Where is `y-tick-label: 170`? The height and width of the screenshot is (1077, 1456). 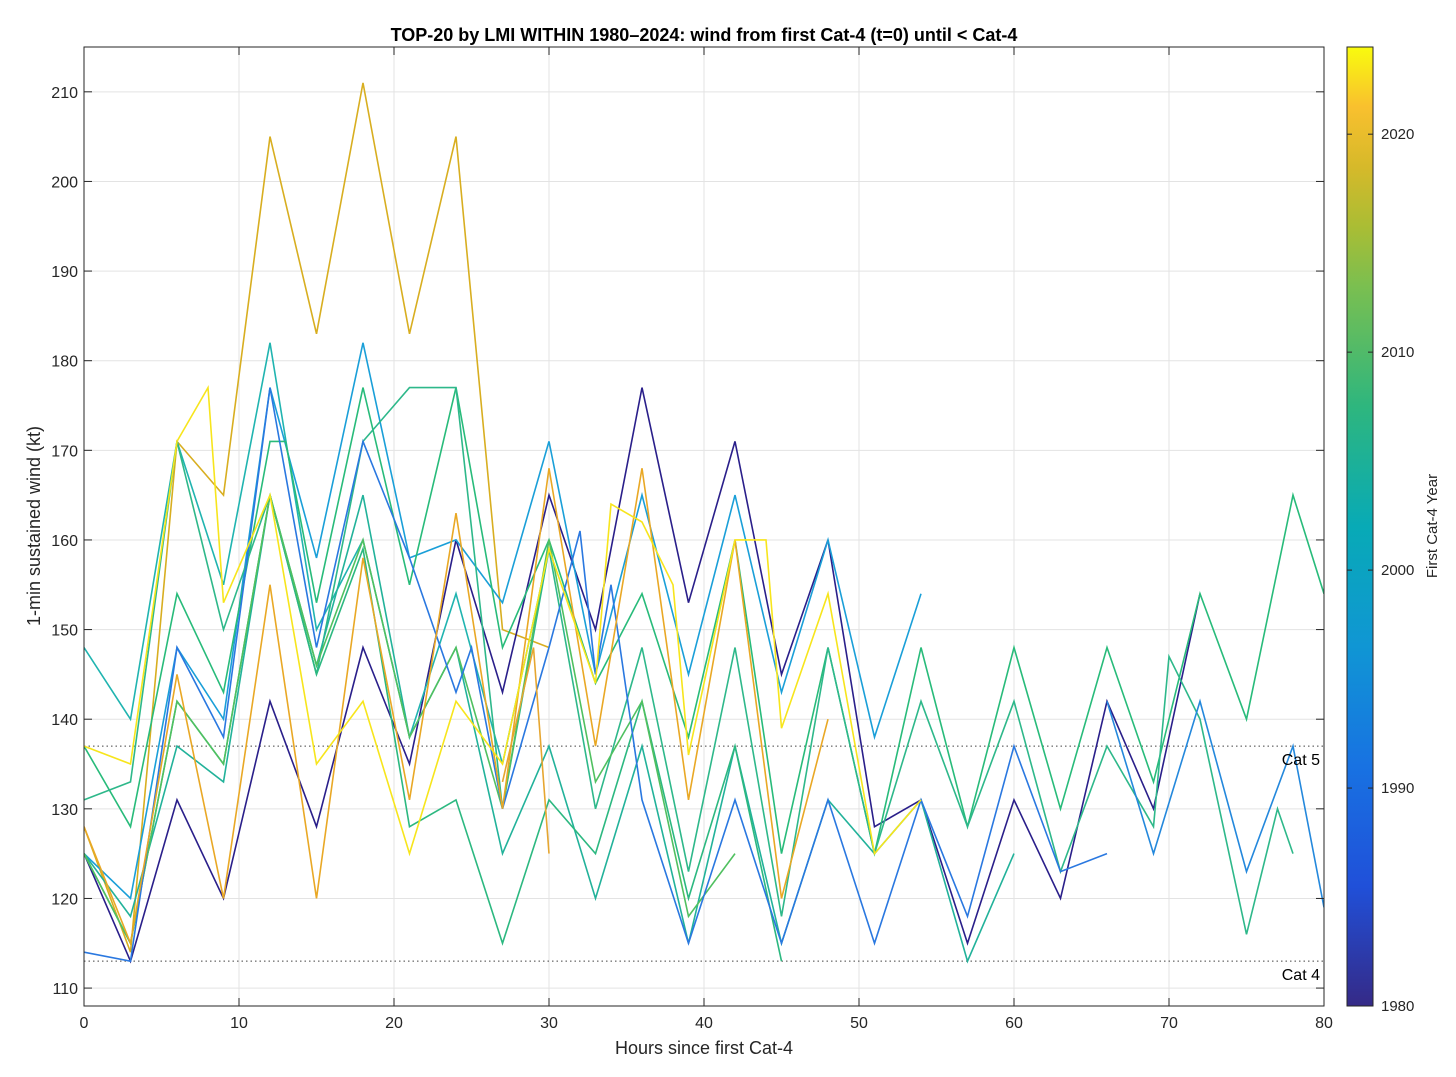
y-tick-label: 170 is located at coordinates (64, 451).